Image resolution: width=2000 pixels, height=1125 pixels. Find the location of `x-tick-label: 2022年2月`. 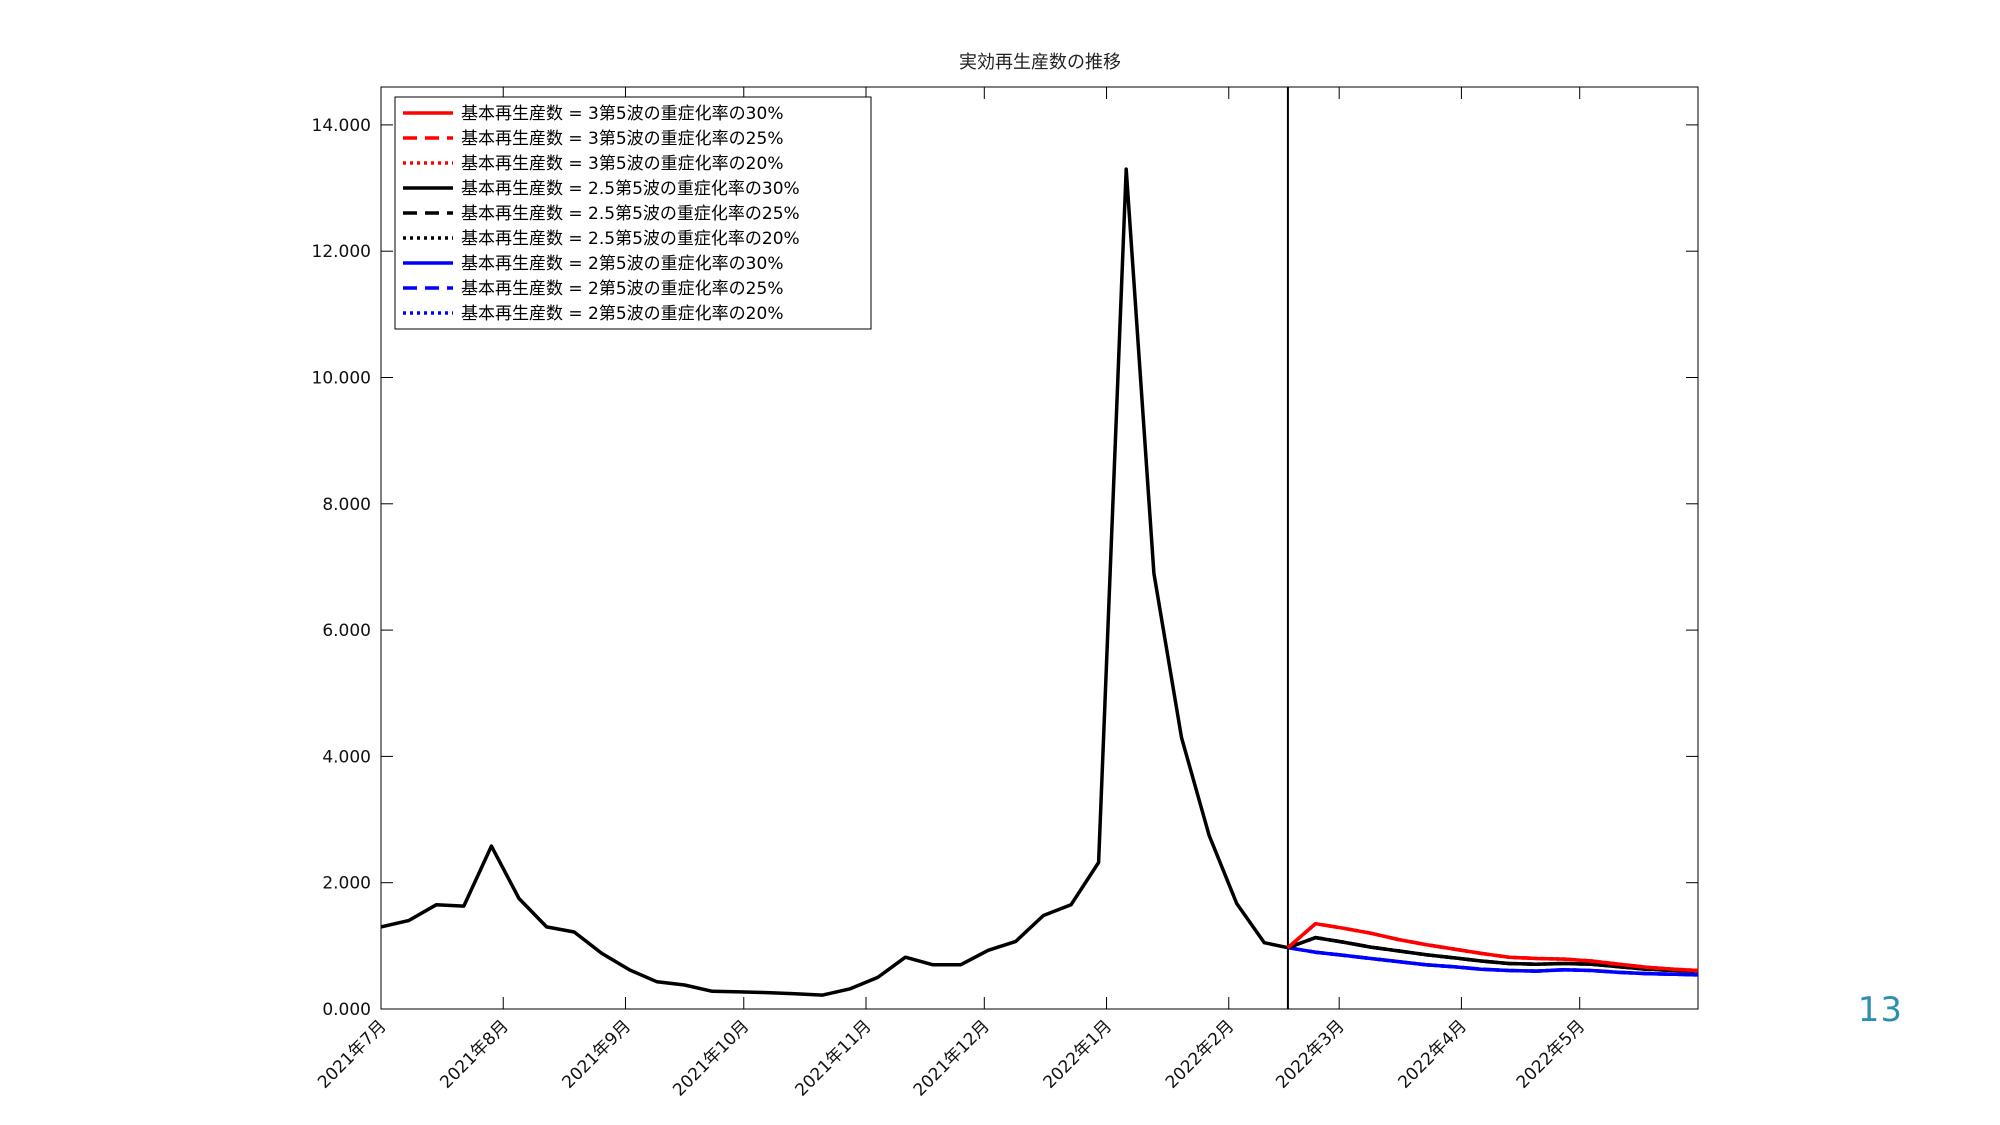

x-tick-label: 2022年2月 is located at coordinates (1200, 1054).